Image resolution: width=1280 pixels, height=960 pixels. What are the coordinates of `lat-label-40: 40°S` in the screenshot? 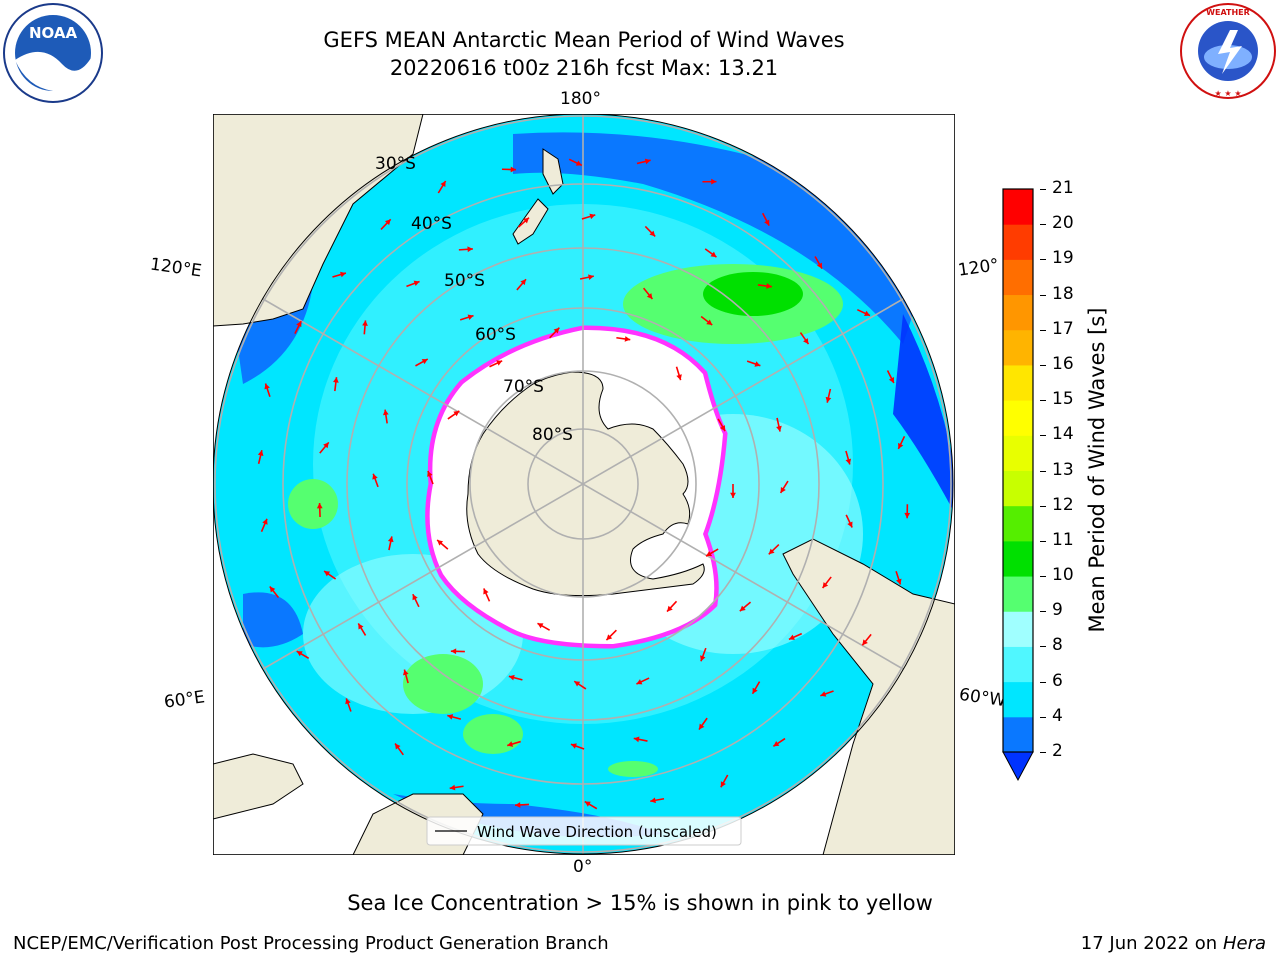 It's located at (431, 224).